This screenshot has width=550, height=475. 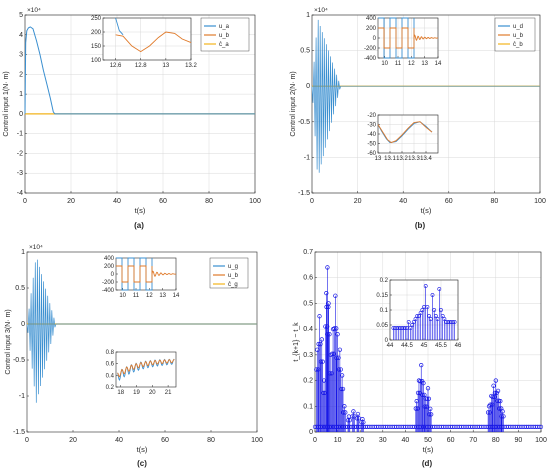 I want to click on legend-label: u_d, so click(x=518, y=27).